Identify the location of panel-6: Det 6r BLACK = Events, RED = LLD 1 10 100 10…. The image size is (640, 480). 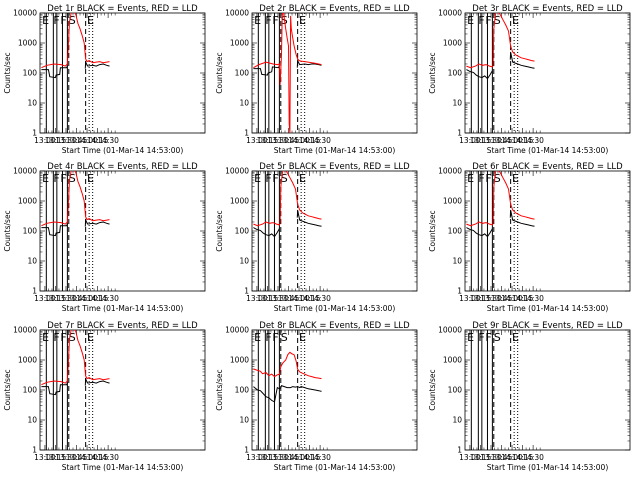
(529, 237).